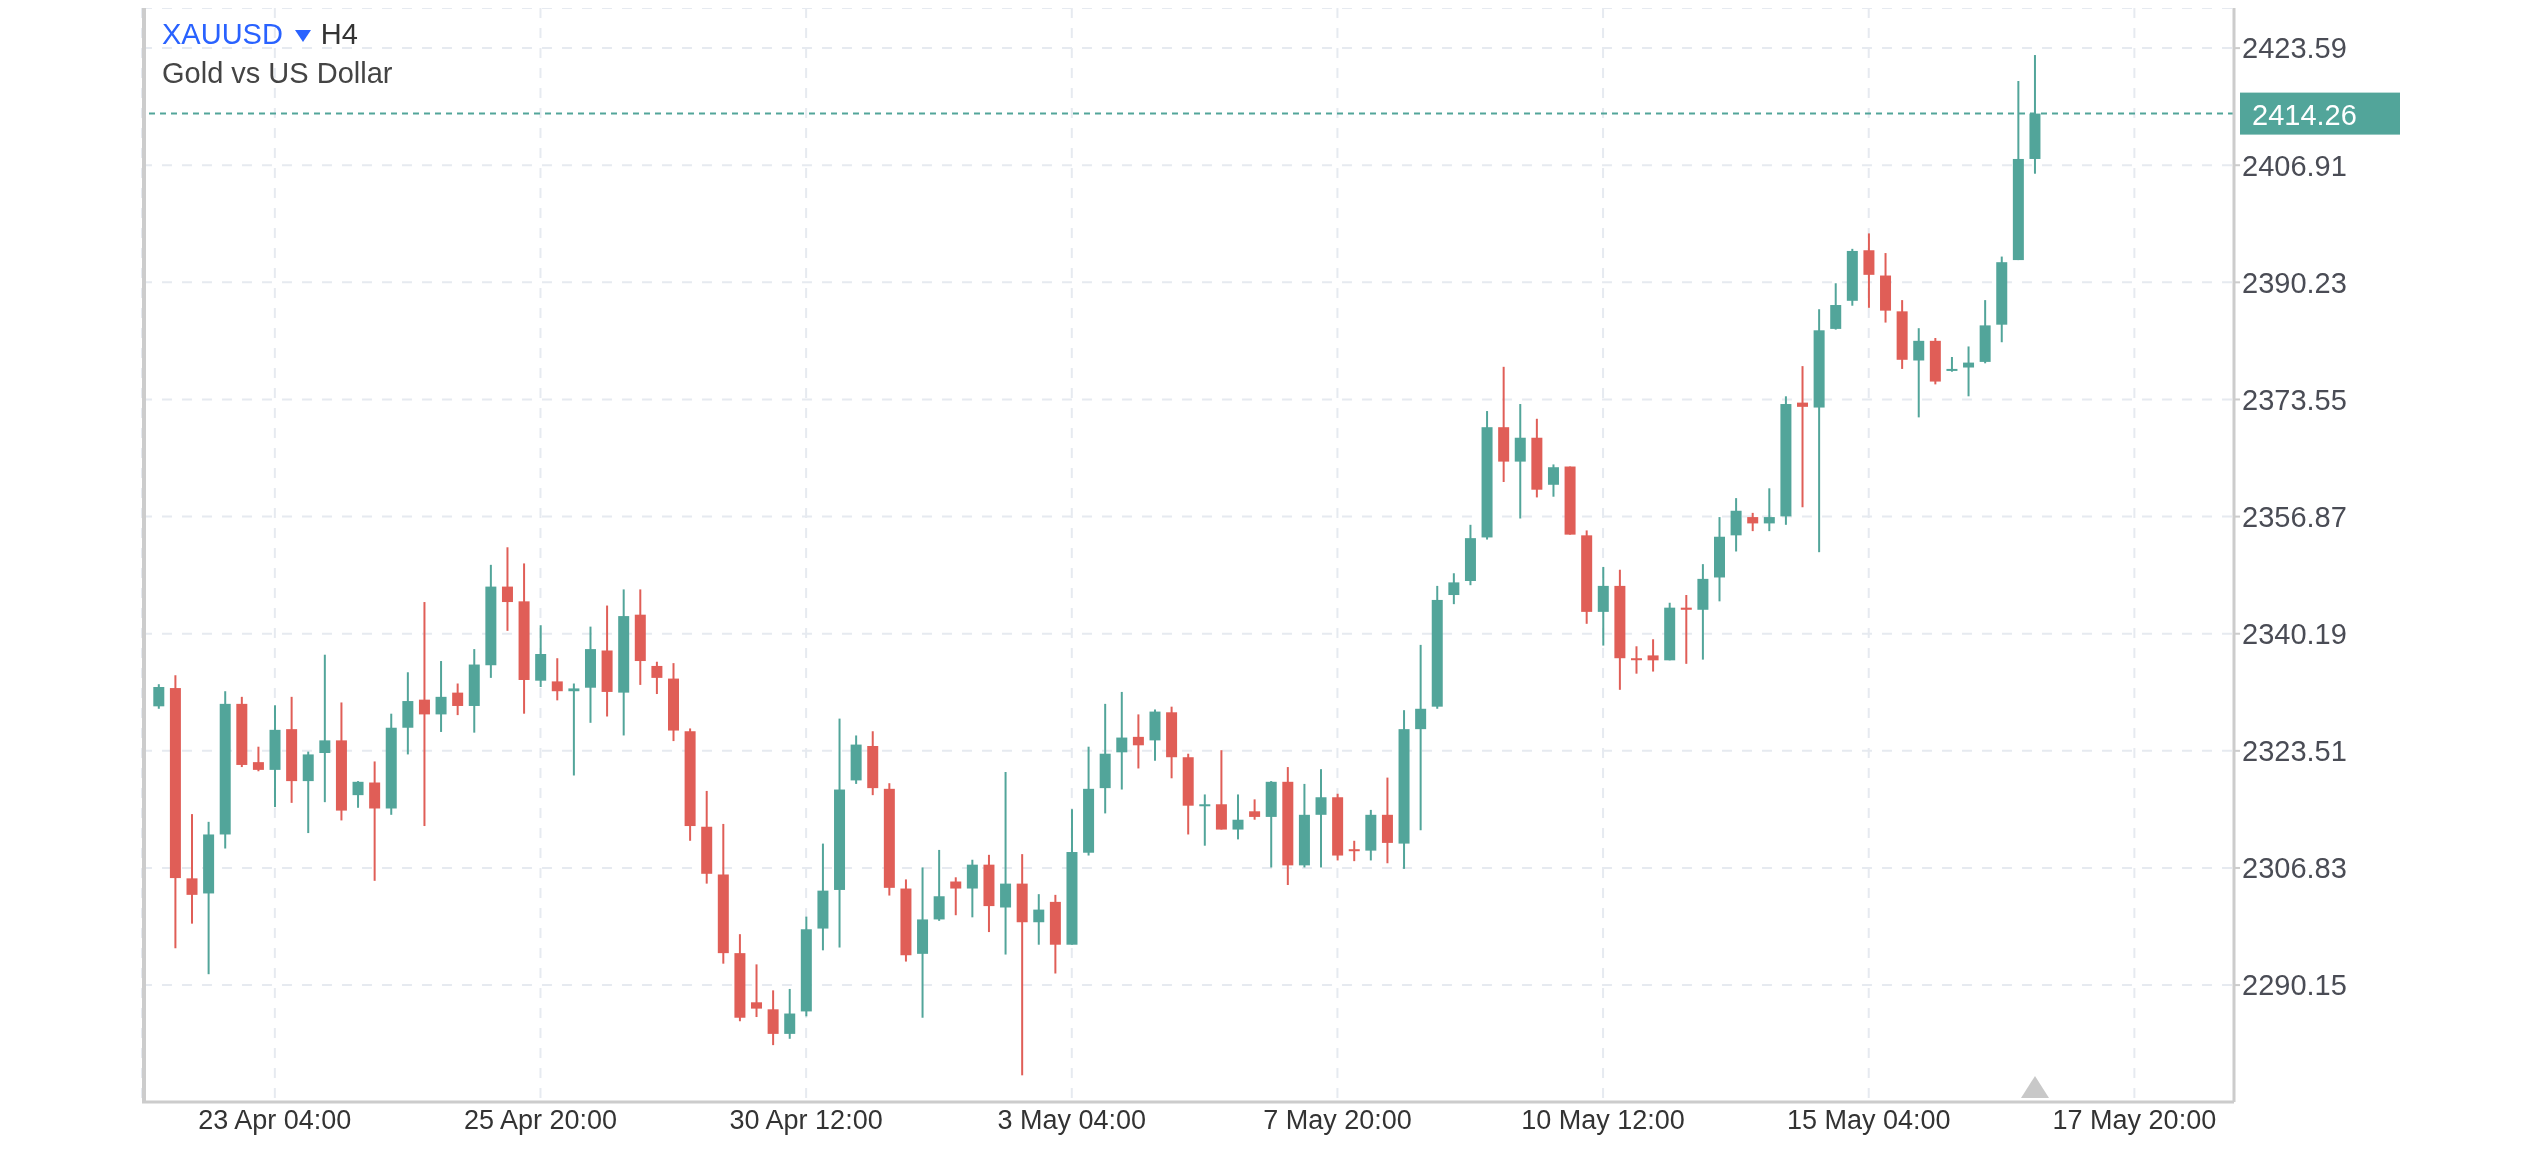 The image size is (2532, 1170). Describe the element at coordinates (1072, 1120) in the screenshot. I see `x-tick-label: 3 May 04:00` at that location.